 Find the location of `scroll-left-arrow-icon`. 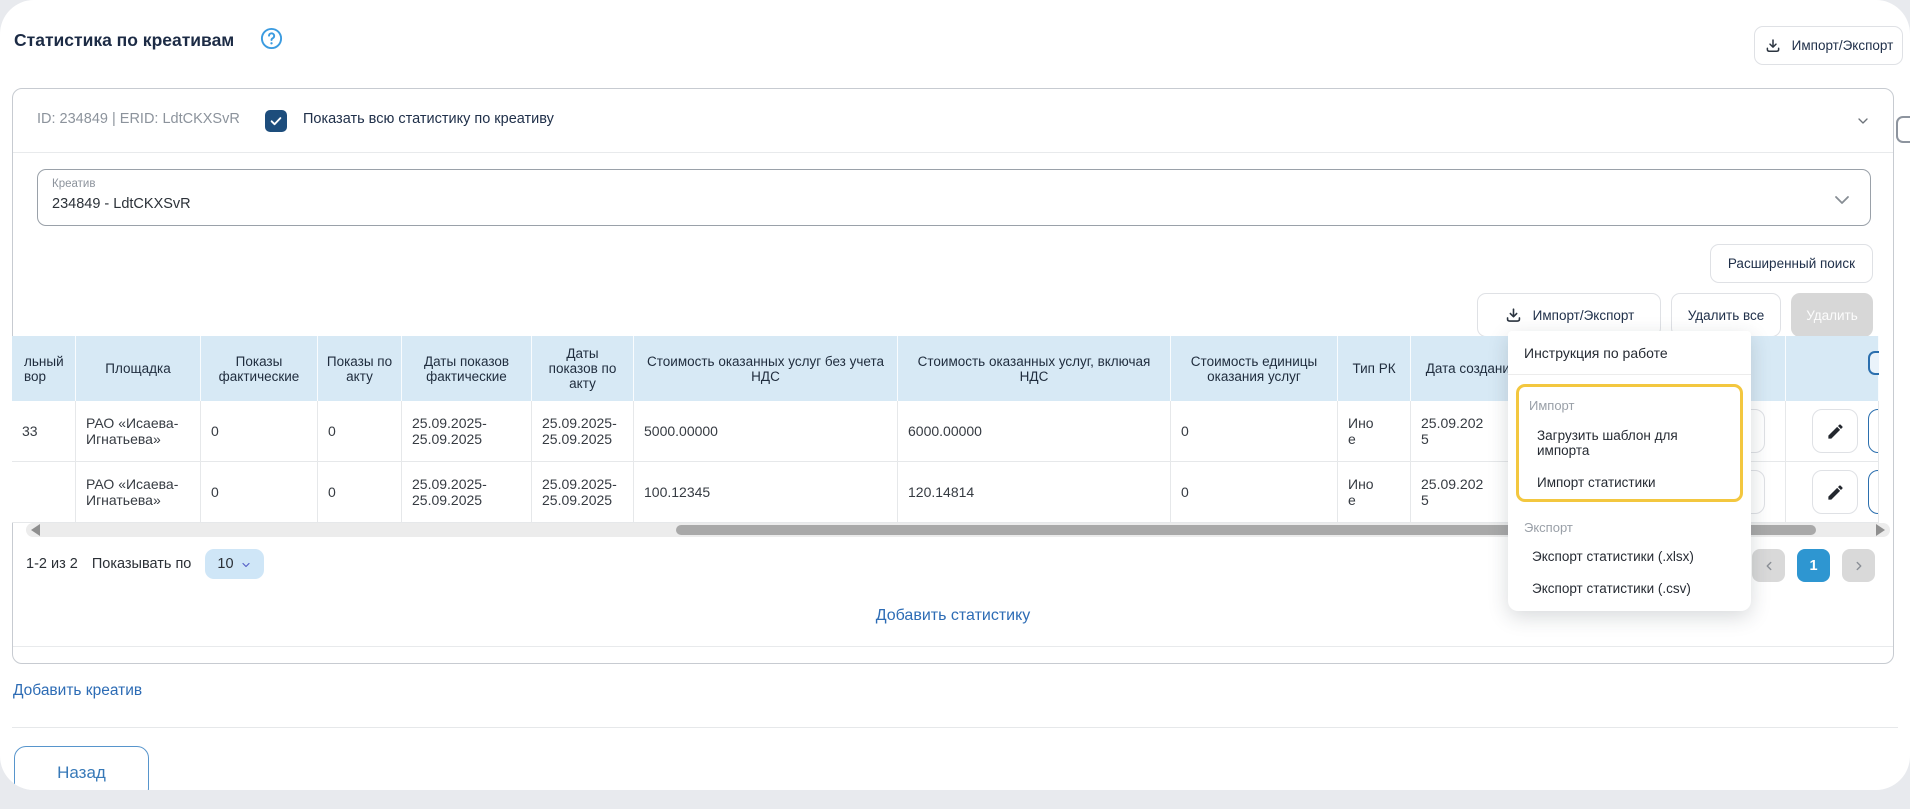

scroll-left-arrow-icon is located at coordinates (35, 530).